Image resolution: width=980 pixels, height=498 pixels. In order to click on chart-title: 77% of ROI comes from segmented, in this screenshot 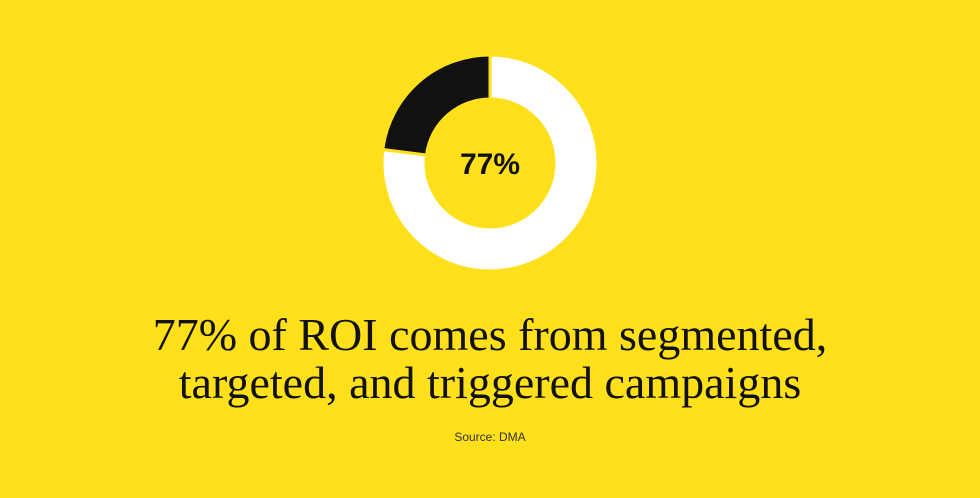, I will do `click(490, 334)`.